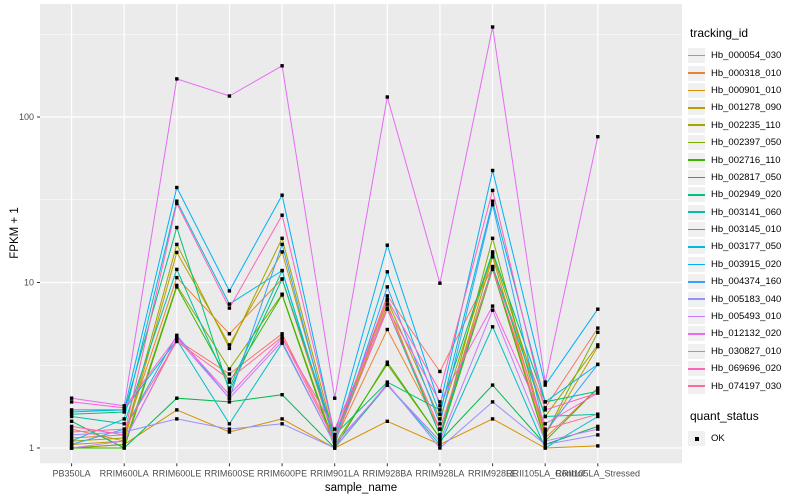  I want to click on legend-item-Hb_003141_060: Hb_003141_060, so click(743, 212).